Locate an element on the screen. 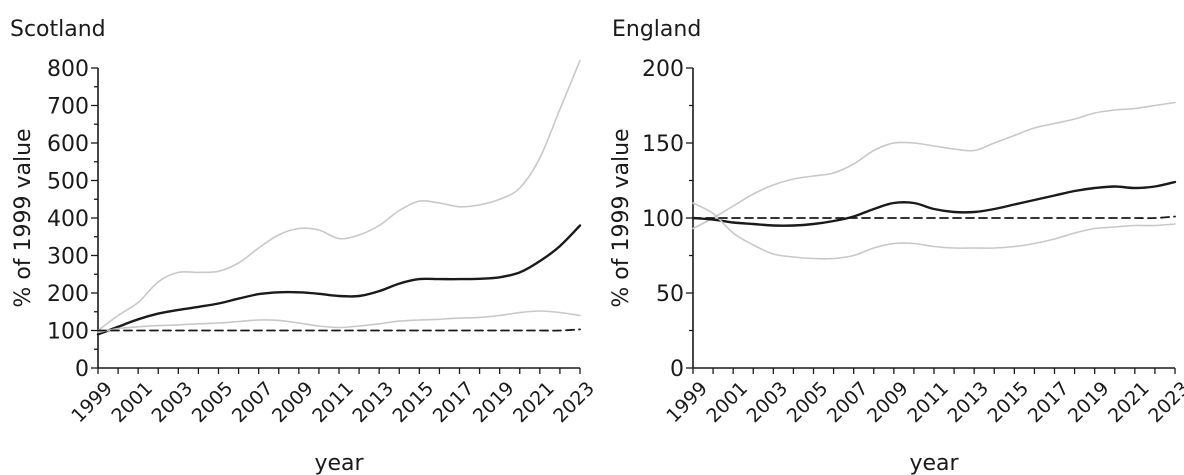 The image size is (1184, 475). y-tick-label: 300 is located at coordinates (68, 257).